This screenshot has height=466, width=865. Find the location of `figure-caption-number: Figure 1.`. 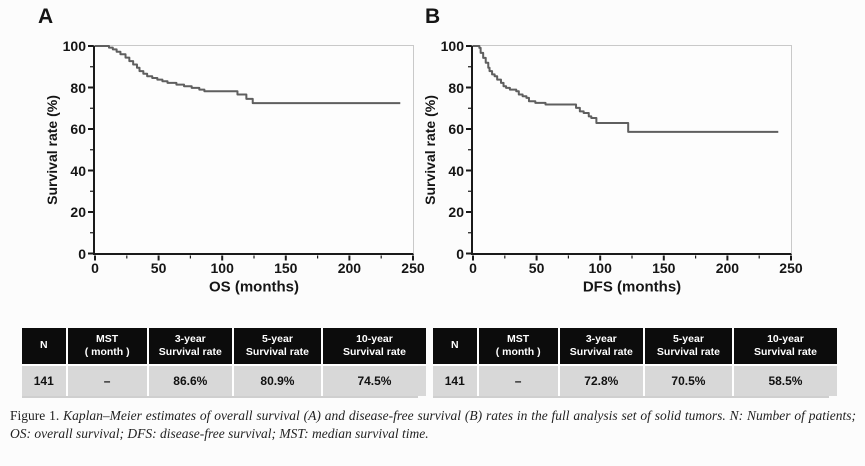

figure-caption-number: Figure 1. is located at coordinates (35, 415).